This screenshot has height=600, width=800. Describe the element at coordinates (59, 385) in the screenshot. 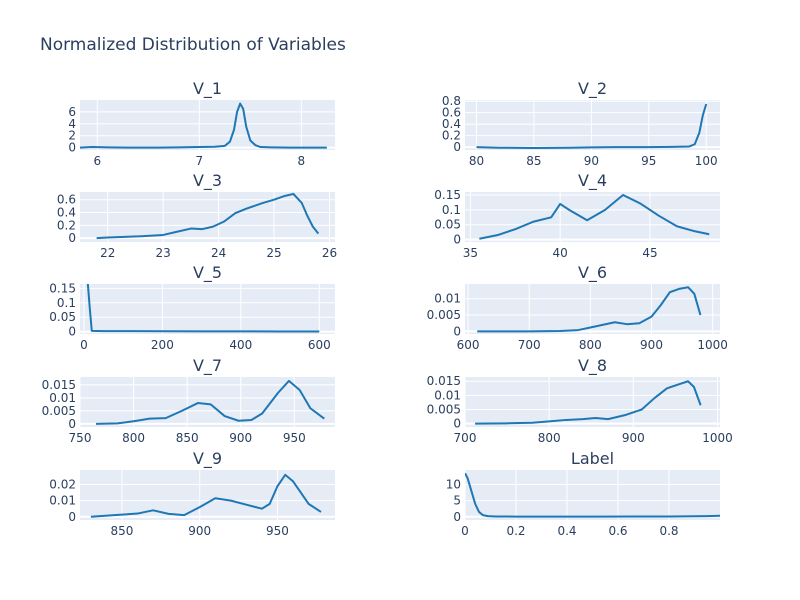

I see `y-tick-label: 0.015` at that location.